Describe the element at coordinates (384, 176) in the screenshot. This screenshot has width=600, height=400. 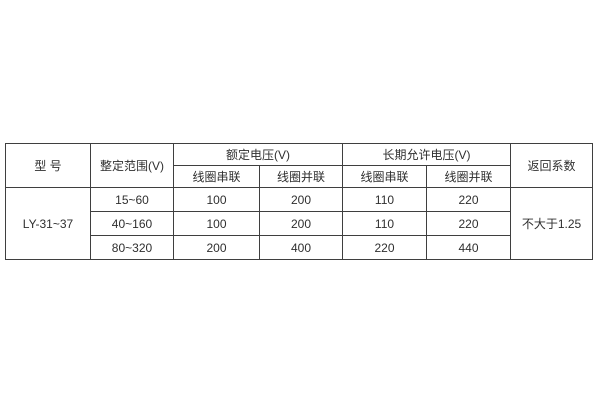
I see `subheader-longterm-coil-series: 线圈串联` at that location.